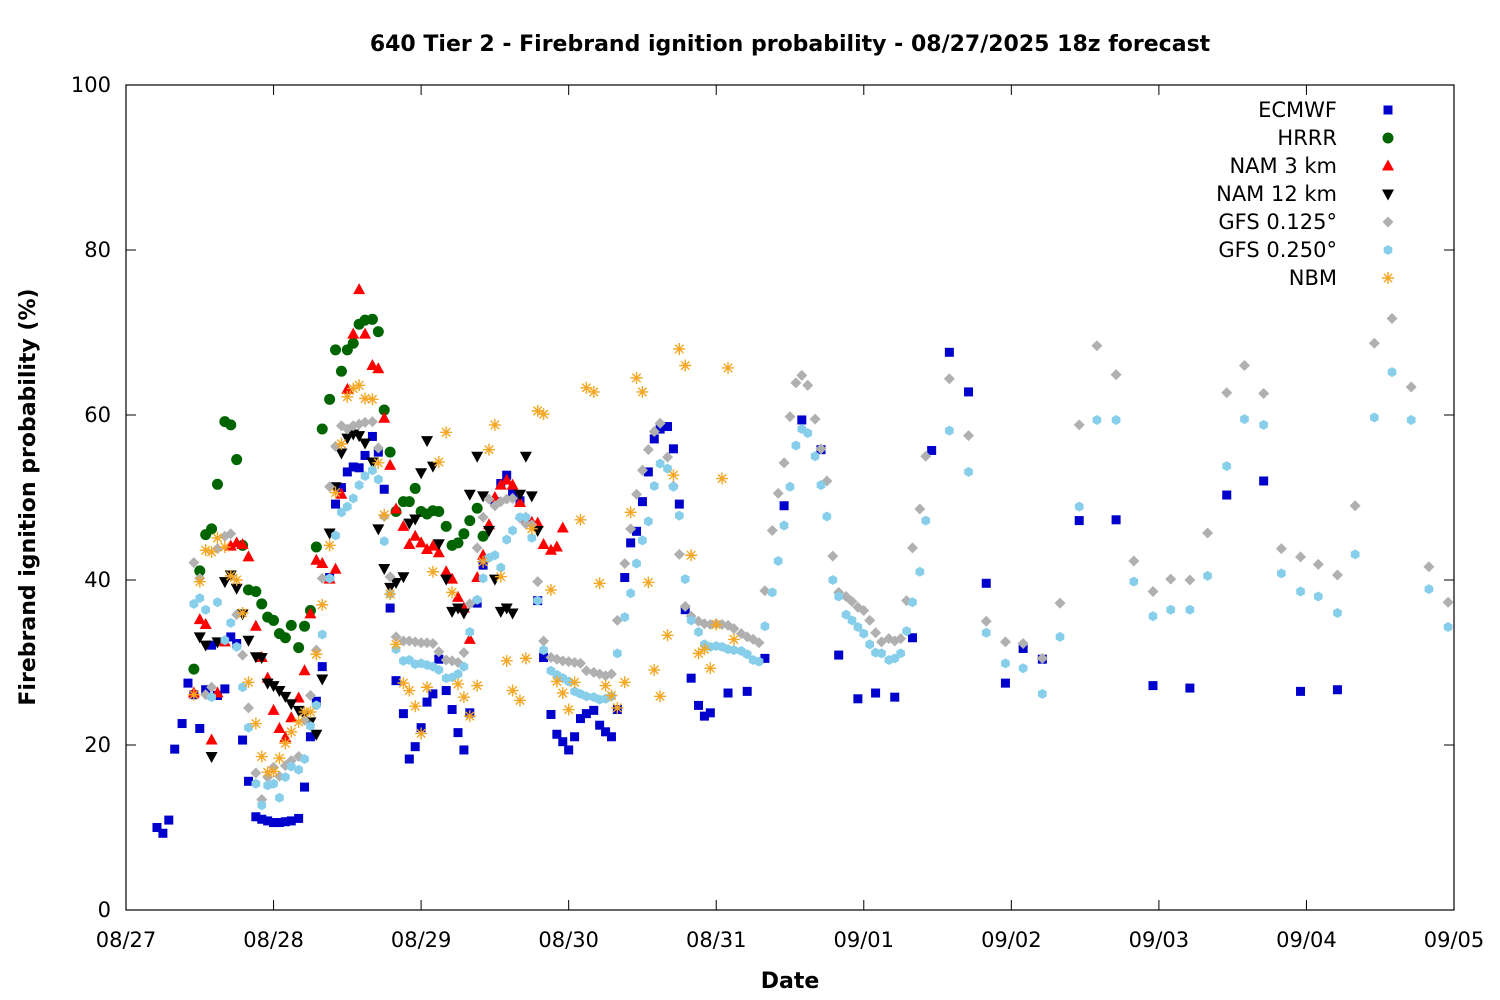 The image size is (1500, 1000). What do you see at coordinates (1297, 110) in the screenshot?
I see `legend-label: ECMWF` at bounding box center [1297, 110].